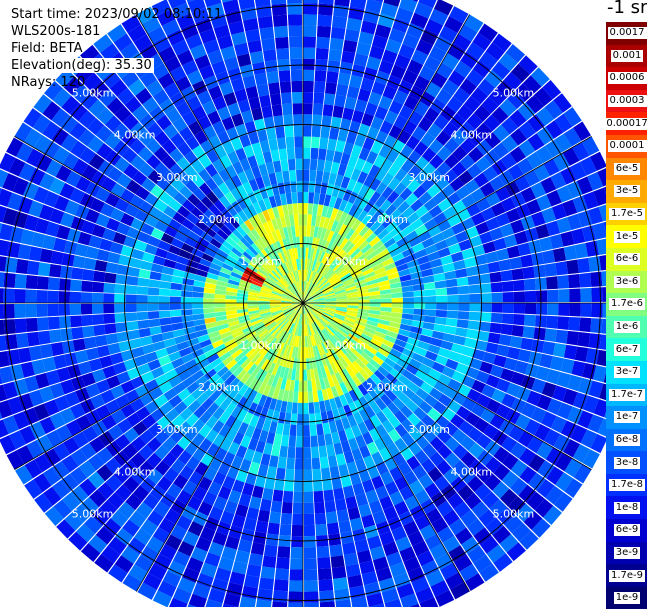 This screenshot has width=647, height=609. I want to click on colorbar-label: 1e-9, so click(627, 598).